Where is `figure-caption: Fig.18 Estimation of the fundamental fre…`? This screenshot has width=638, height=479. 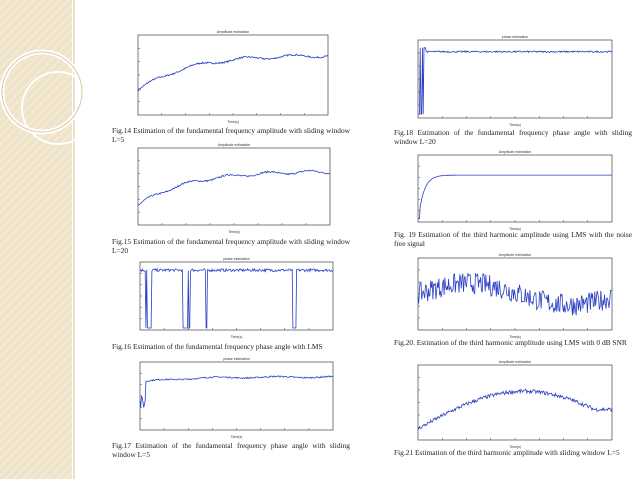 figure-caption: Fig.18 Estimation of the fundamental fre… is located at coordinates (513, 137).